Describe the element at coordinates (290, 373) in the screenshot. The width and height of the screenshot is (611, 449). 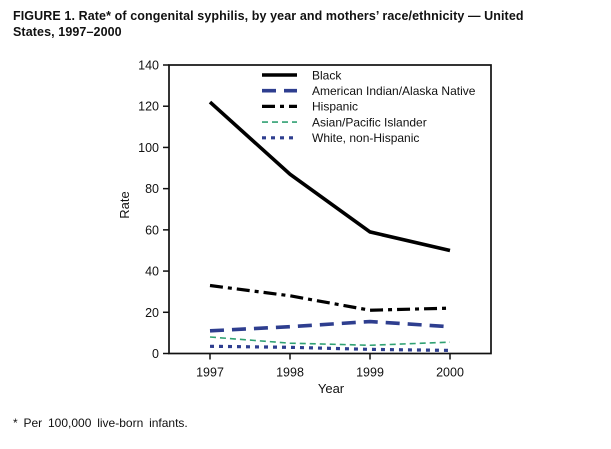
I see `x-tick-label: 1998` at that location.